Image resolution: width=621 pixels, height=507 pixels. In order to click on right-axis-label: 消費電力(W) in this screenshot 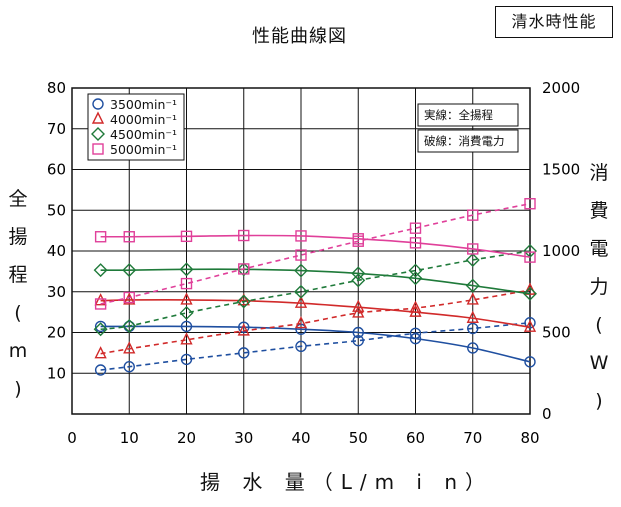, I will do `click(599, 287)`.